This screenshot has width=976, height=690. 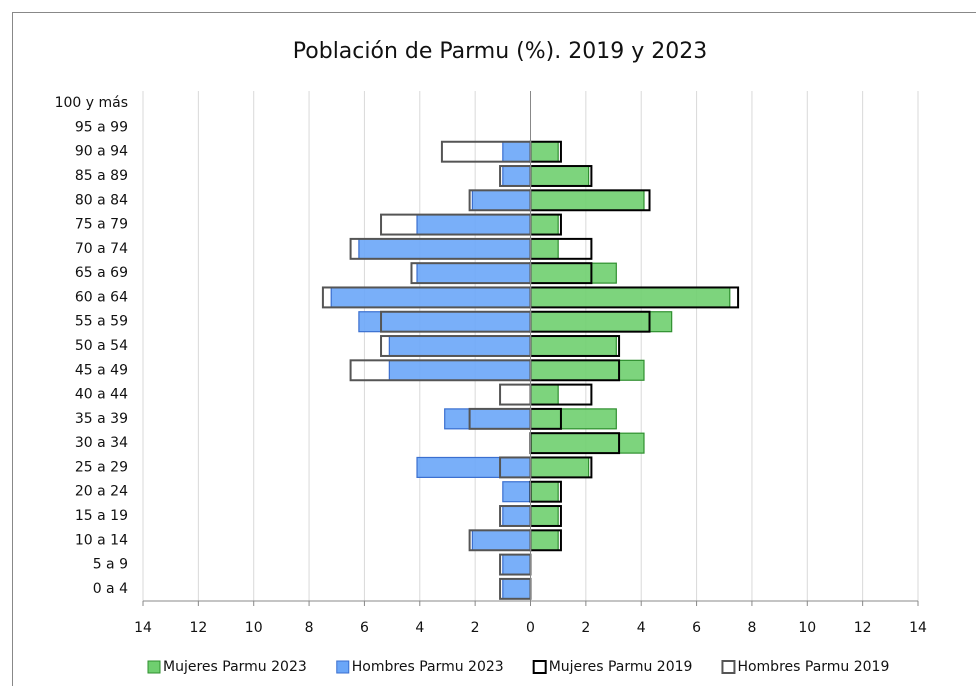 I want to click on legend-label: Mujeres Parmu 2023, so click(x=235, y=667).